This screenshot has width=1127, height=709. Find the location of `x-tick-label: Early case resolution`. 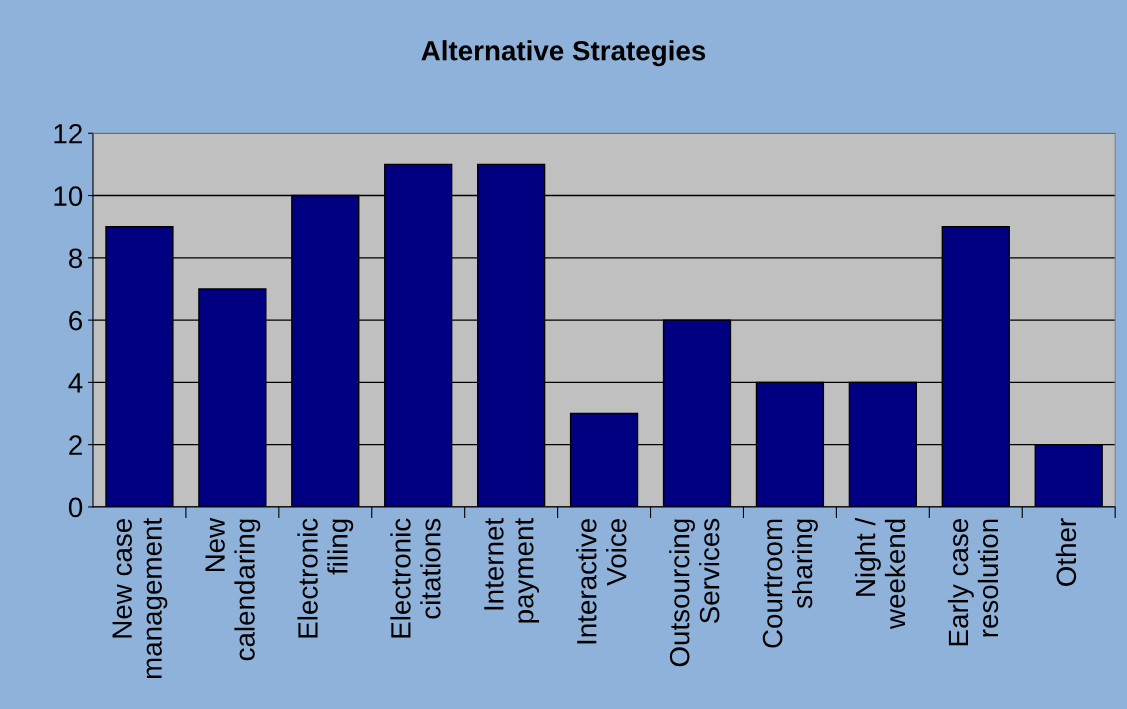

x-tick-label: Early case resolution is located at coordinates (973, 582).